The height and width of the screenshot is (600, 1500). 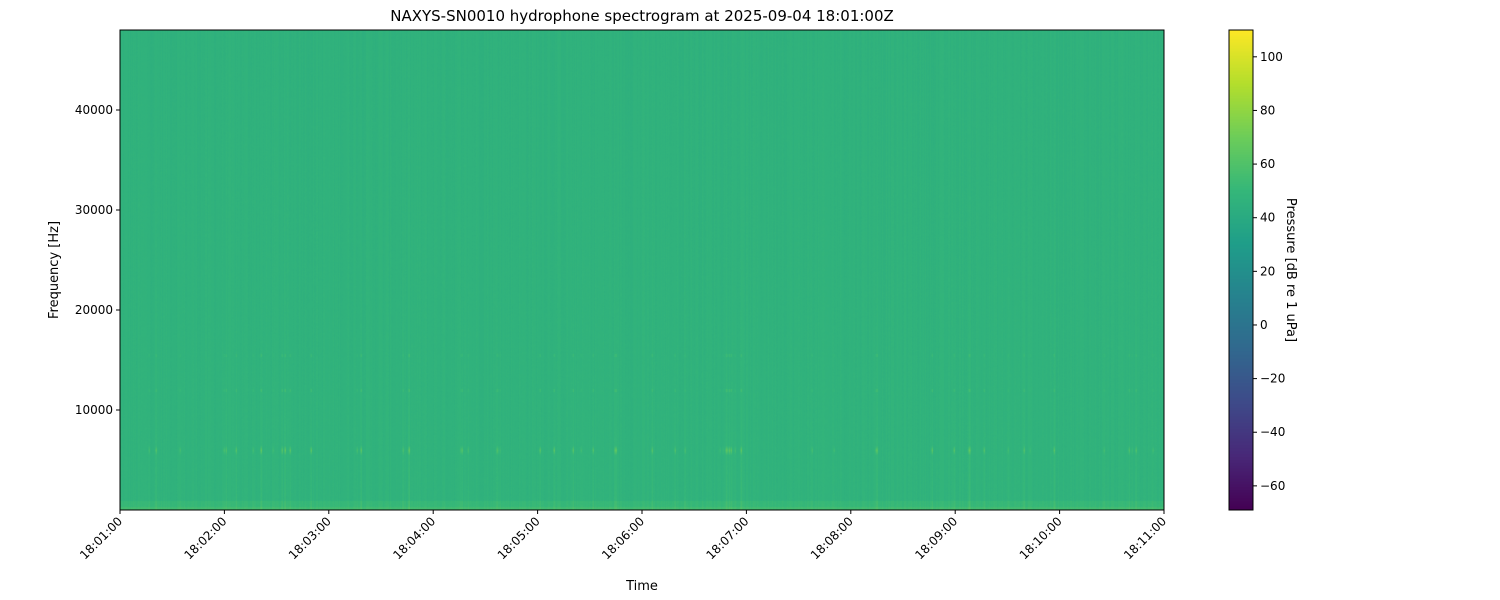 What do you see at coordinates (94, 110) in the screenshot?
I see `y-tick-label: 40000` at bounding box center [94, 110].